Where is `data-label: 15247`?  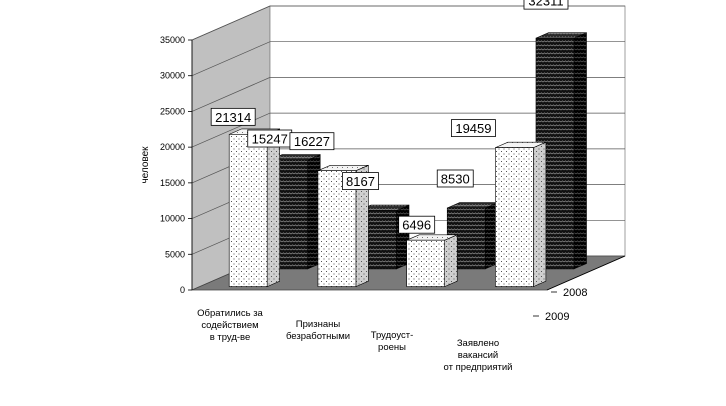 data-label: 15247 is located at coordinates (270, 138).